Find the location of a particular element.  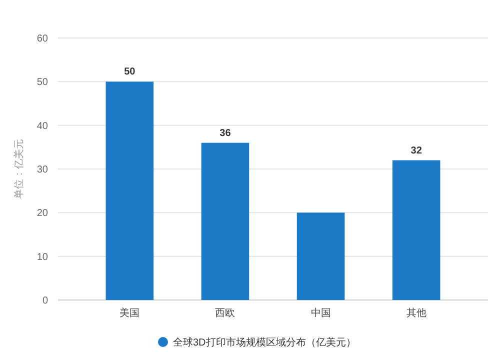

y-tick-label: 0 is located at coordinates (45, 301).